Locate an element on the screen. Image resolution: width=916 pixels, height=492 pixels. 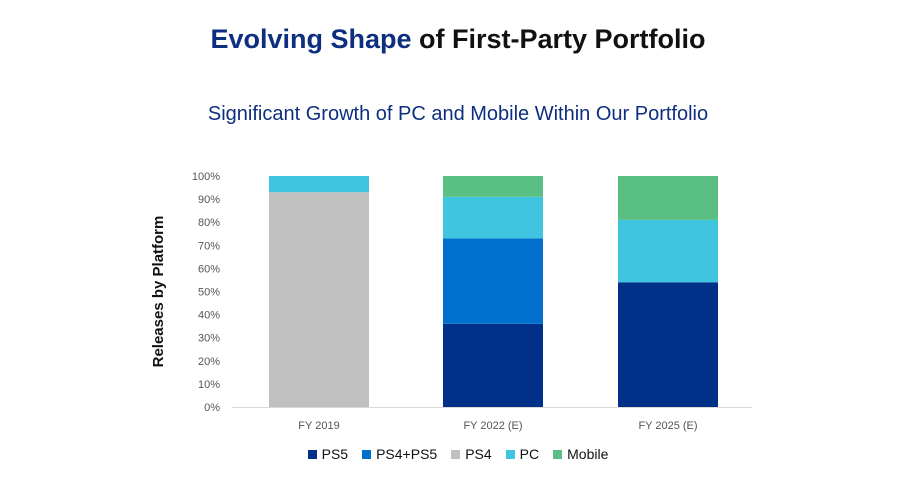
bar-segment-ps4-ps5 is located at coordinates (493, 281).